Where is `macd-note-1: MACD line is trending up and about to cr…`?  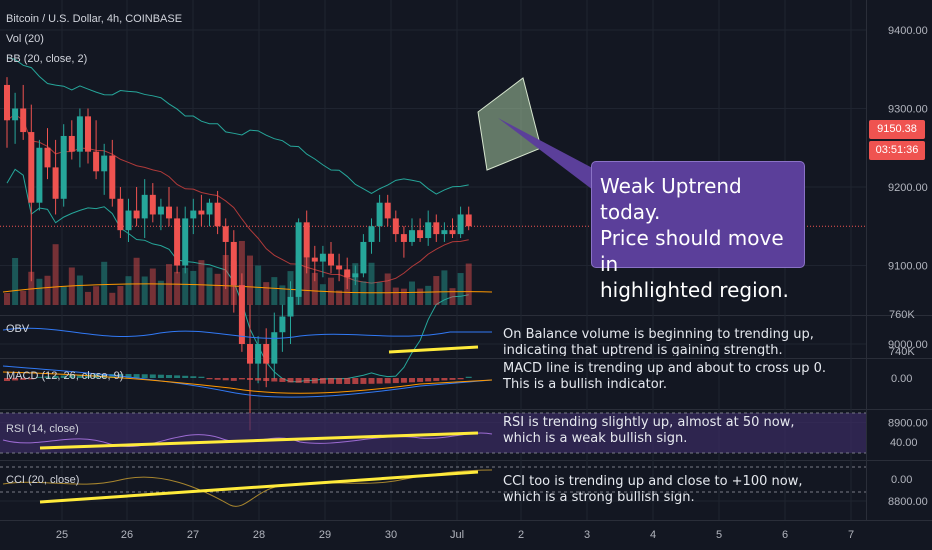 macd-note-1: MACD line is trending up and about to cr… is located at coordinates (664, 368).